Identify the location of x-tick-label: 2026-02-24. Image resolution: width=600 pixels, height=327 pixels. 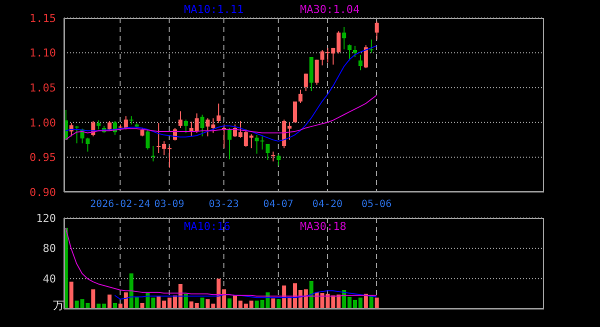
(120, 204).